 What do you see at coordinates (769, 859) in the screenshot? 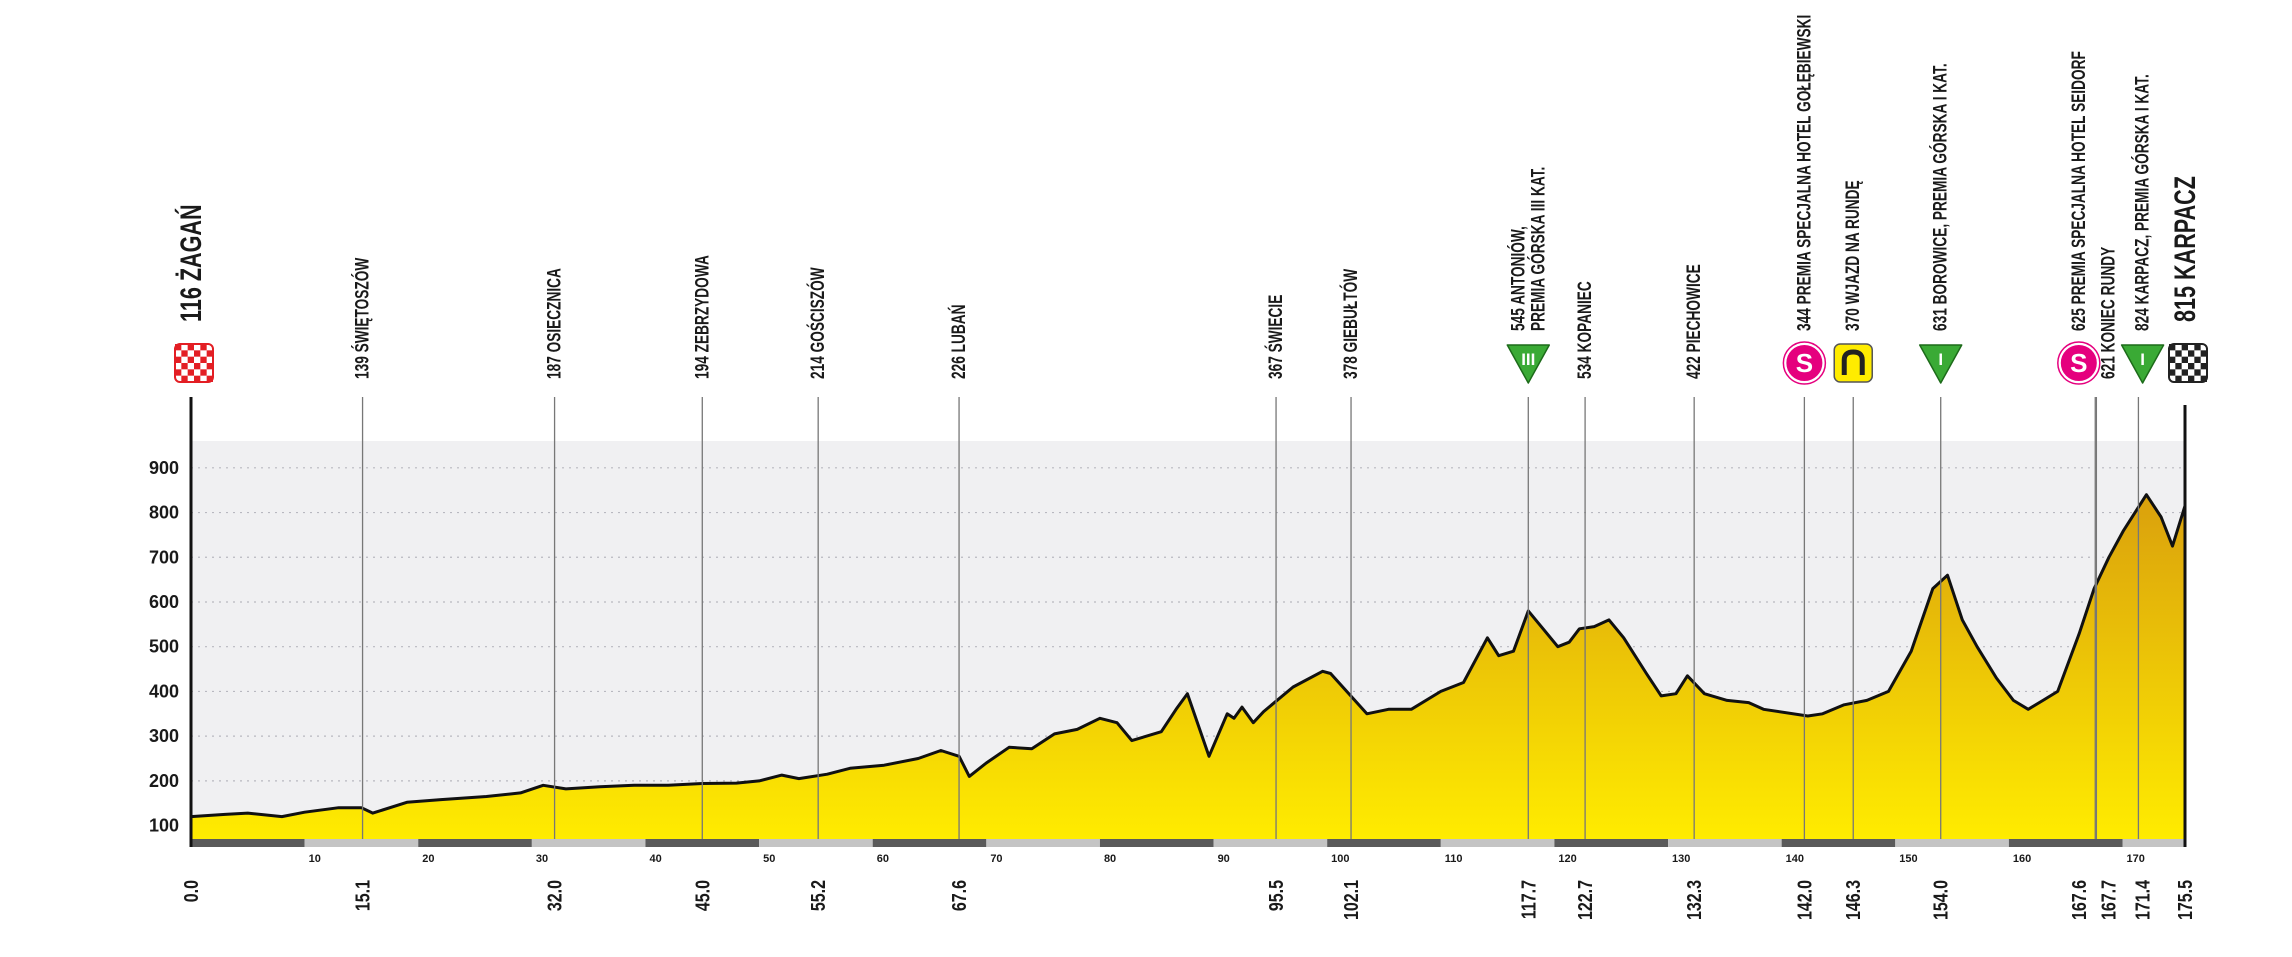
I see `x-tick-label: 50` at bounding box center [769, 859].